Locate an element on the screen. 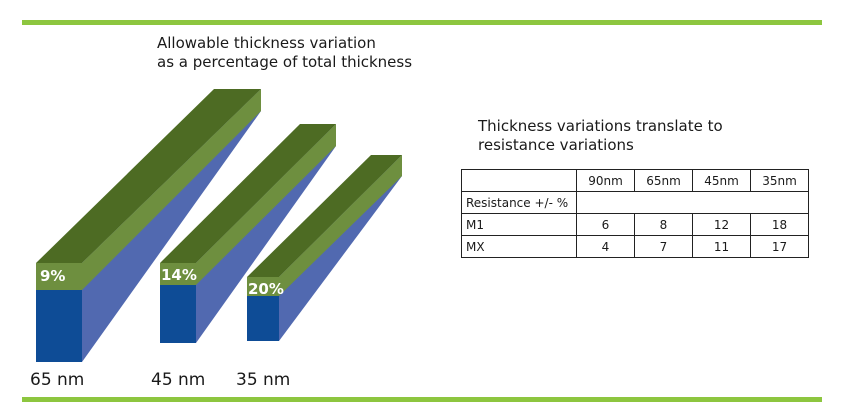 Image resolution: width=844 pixels, height=409 pixels. bar-35nm-front-base is located at coordinates (263, 318).